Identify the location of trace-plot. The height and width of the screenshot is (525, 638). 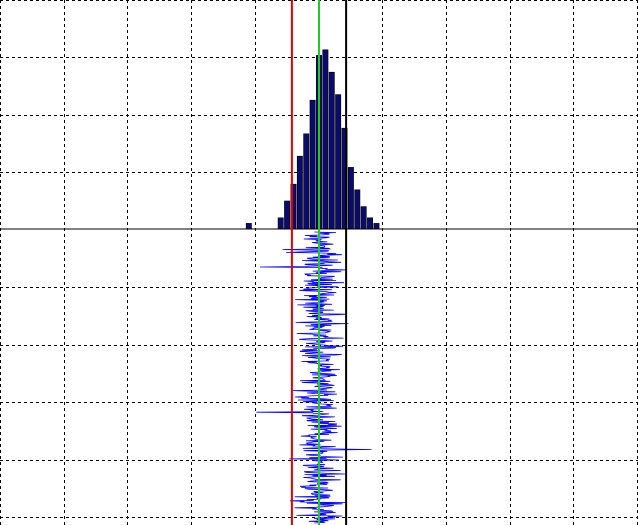
(314, 377).